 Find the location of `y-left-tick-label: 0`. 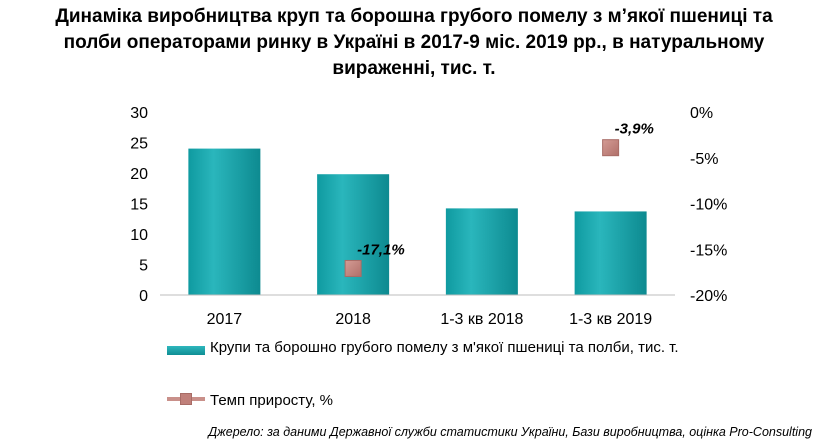

y-left-tick-label: 0 is located at coordinates (143, 296).